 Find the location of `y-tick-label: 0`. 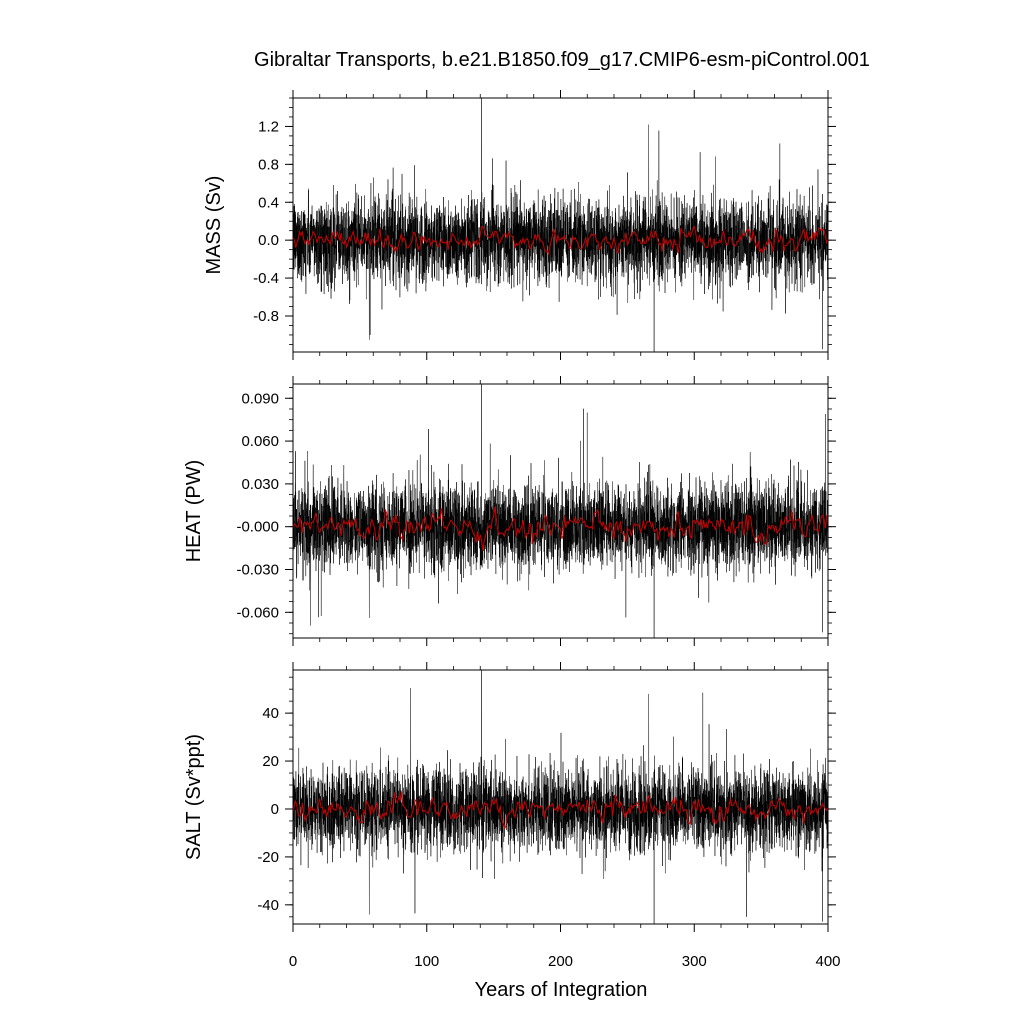

y-tick-label: 0 is located at coordinates (275, 809).